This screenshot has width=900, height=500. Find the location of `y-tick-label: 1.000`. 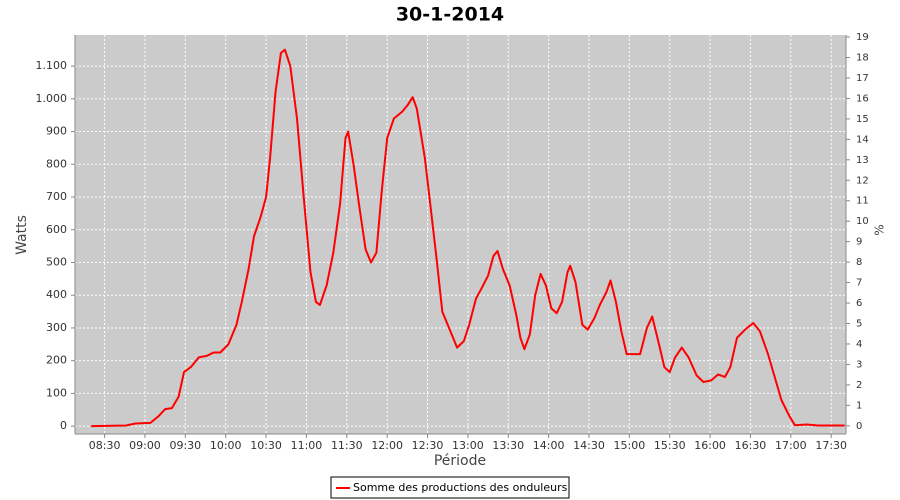

y-tick-label: 1.000 is located at coordinates (52, 98).